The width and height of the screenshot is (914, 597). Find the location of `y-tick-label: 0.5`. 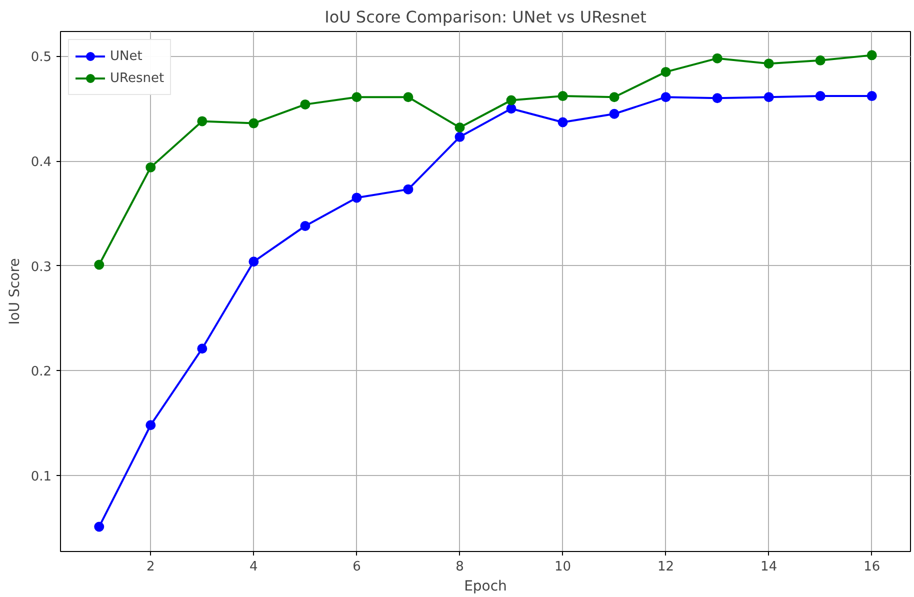

y-tick-label: 0.5 is located at coordinates (41, 58).